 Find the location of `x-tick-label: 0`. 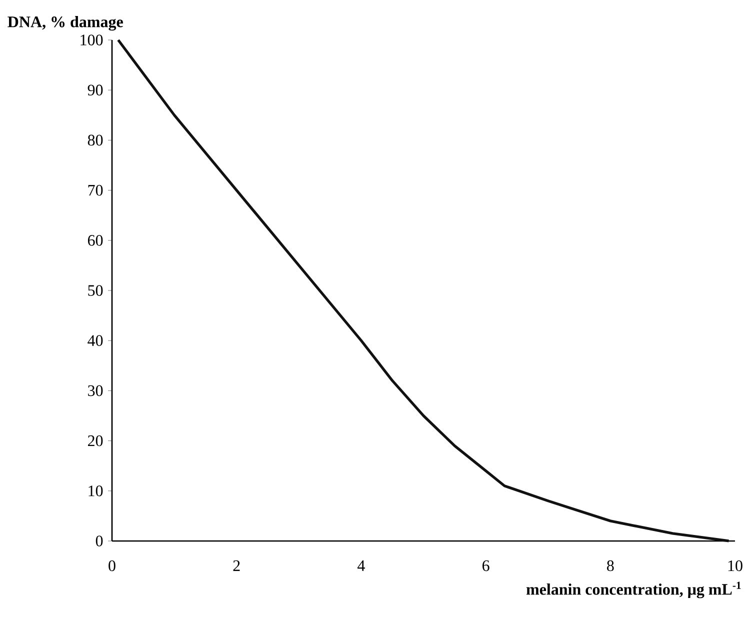

x-tick-label: 0 is located at coordinates (112, 566).